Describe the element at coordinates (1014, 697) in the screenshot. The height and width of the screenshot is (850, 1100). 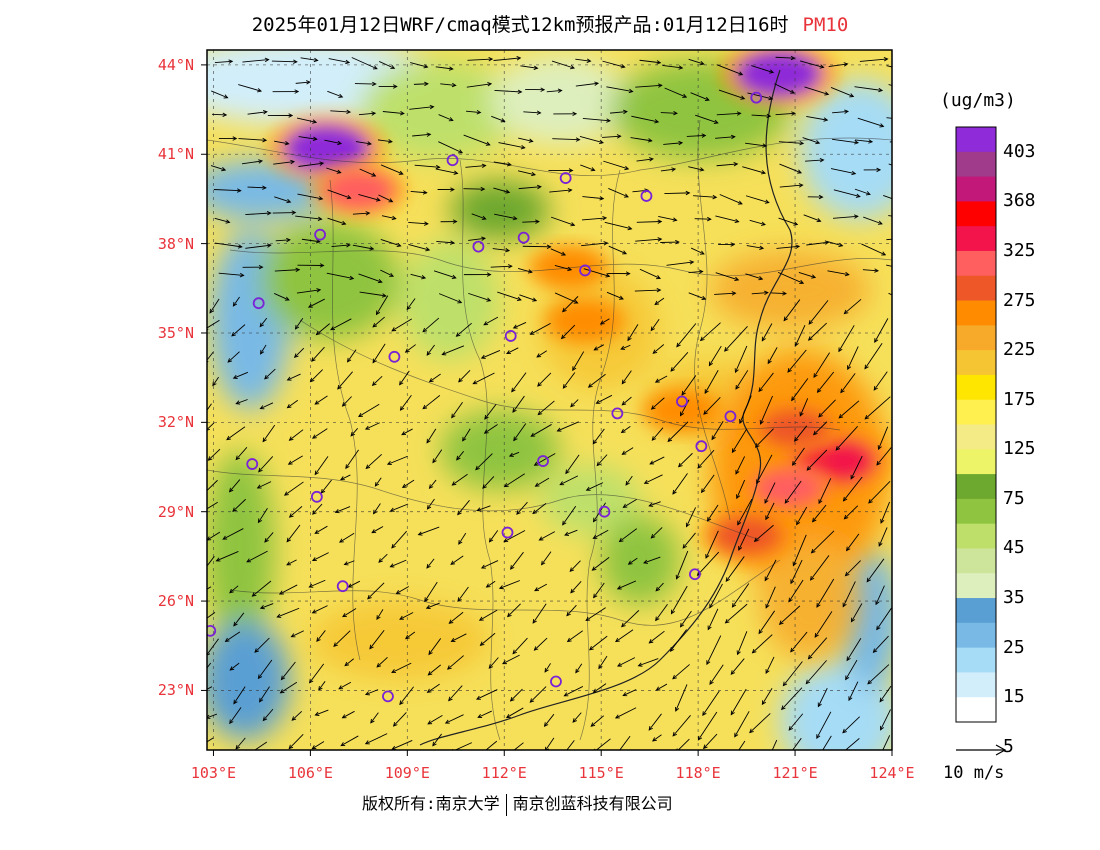
I see `colorbar-label: 15` at that location.